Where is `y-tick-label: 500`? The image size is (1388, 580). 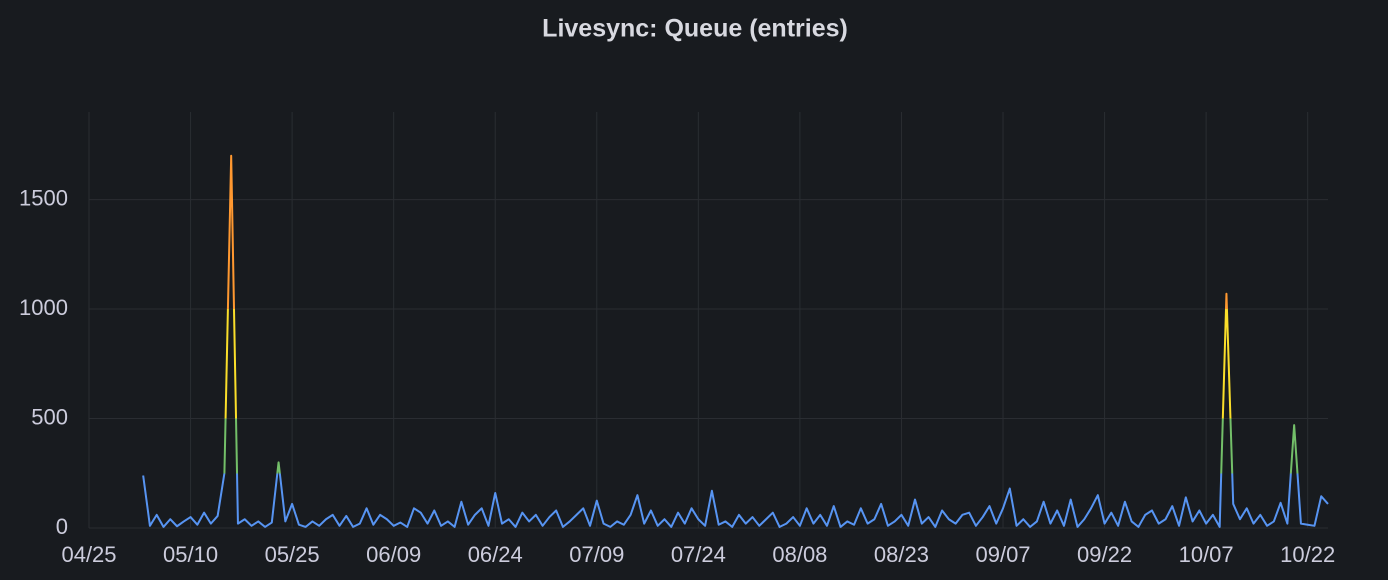
y-tick-label: 500 is located at coordinates (49, 416).